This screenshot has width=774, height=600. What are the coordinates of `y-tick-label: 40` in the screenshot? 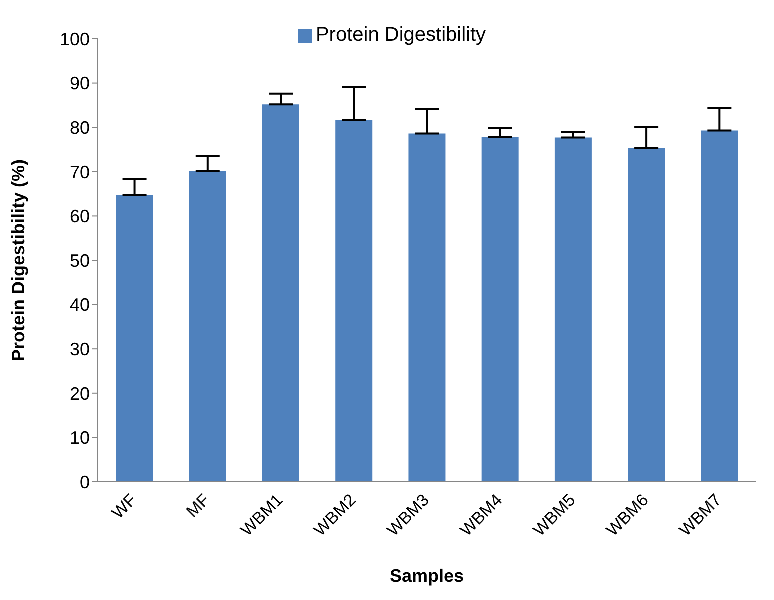 It's located at (80, 305).